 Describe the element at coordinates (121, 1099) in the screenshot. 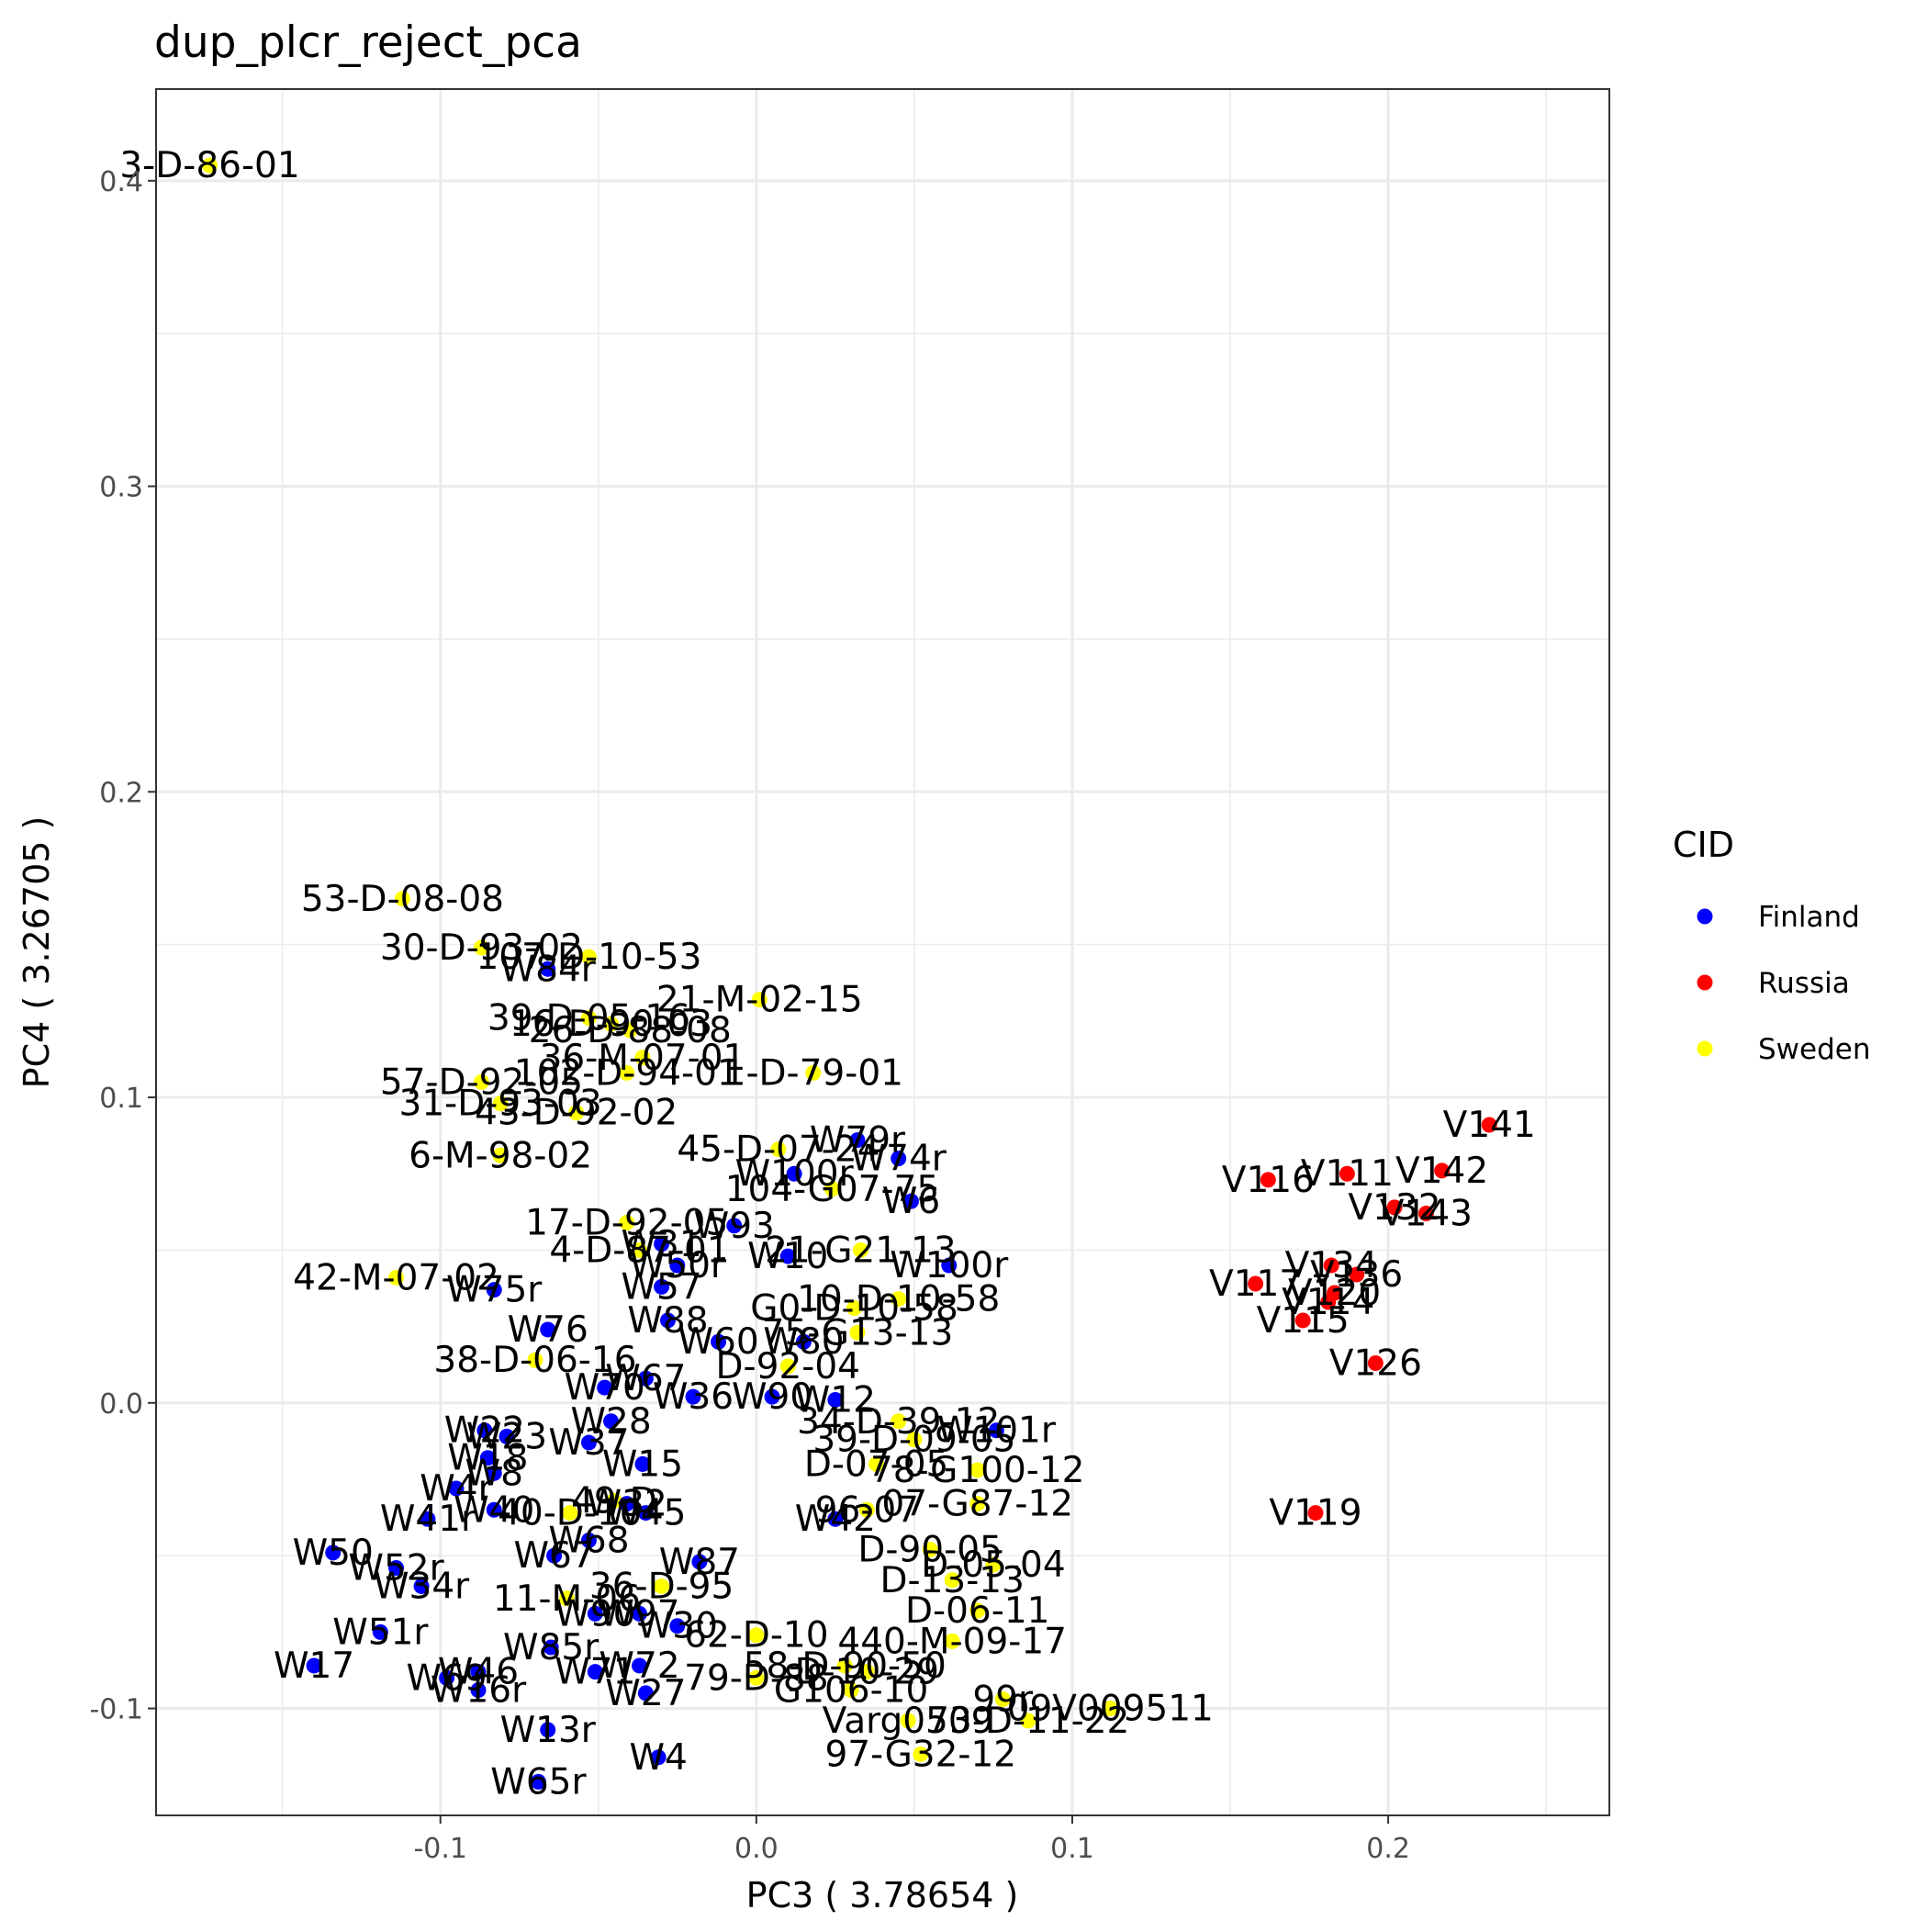

I see `y-tick-label: 0.1` at that location.